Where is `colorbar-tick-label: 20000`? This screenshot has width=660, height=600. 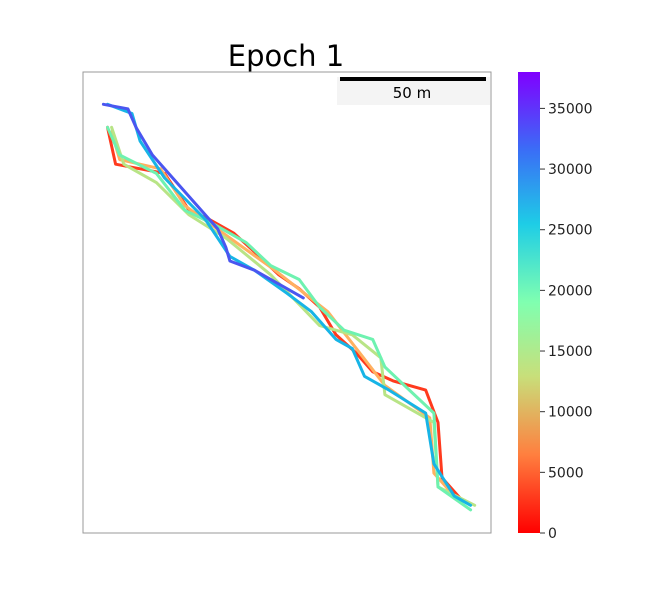
colorbar-tick-label: 20000 is located at coordinates (570, 291).